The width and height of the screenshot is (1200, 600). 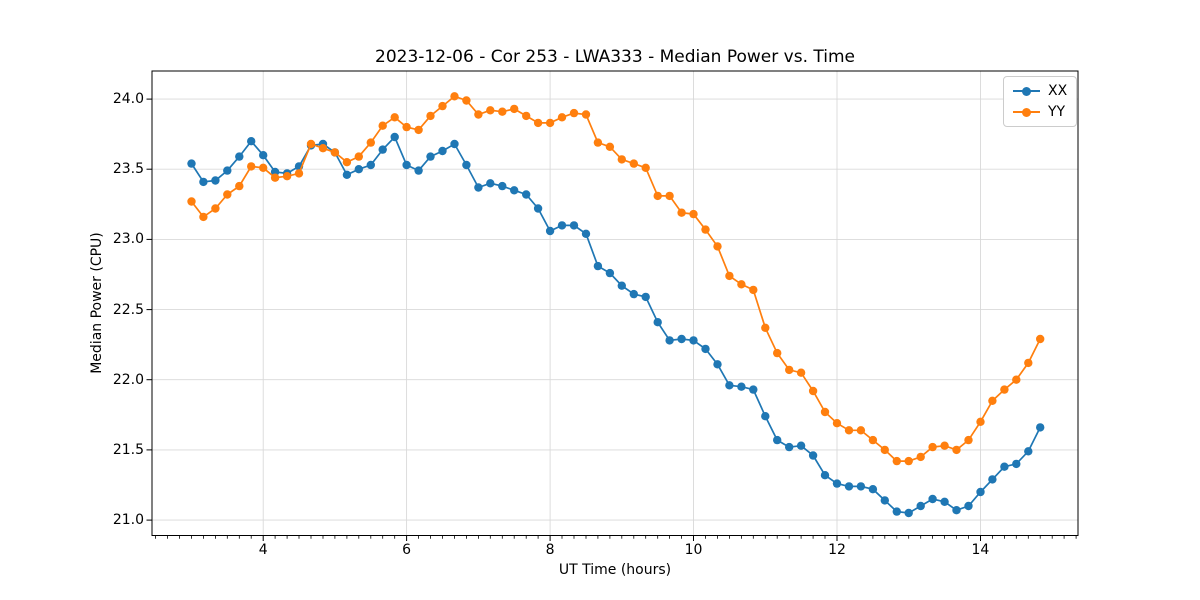 I want to click on y-tick-label: 21.5, so click(x=128, y=449).